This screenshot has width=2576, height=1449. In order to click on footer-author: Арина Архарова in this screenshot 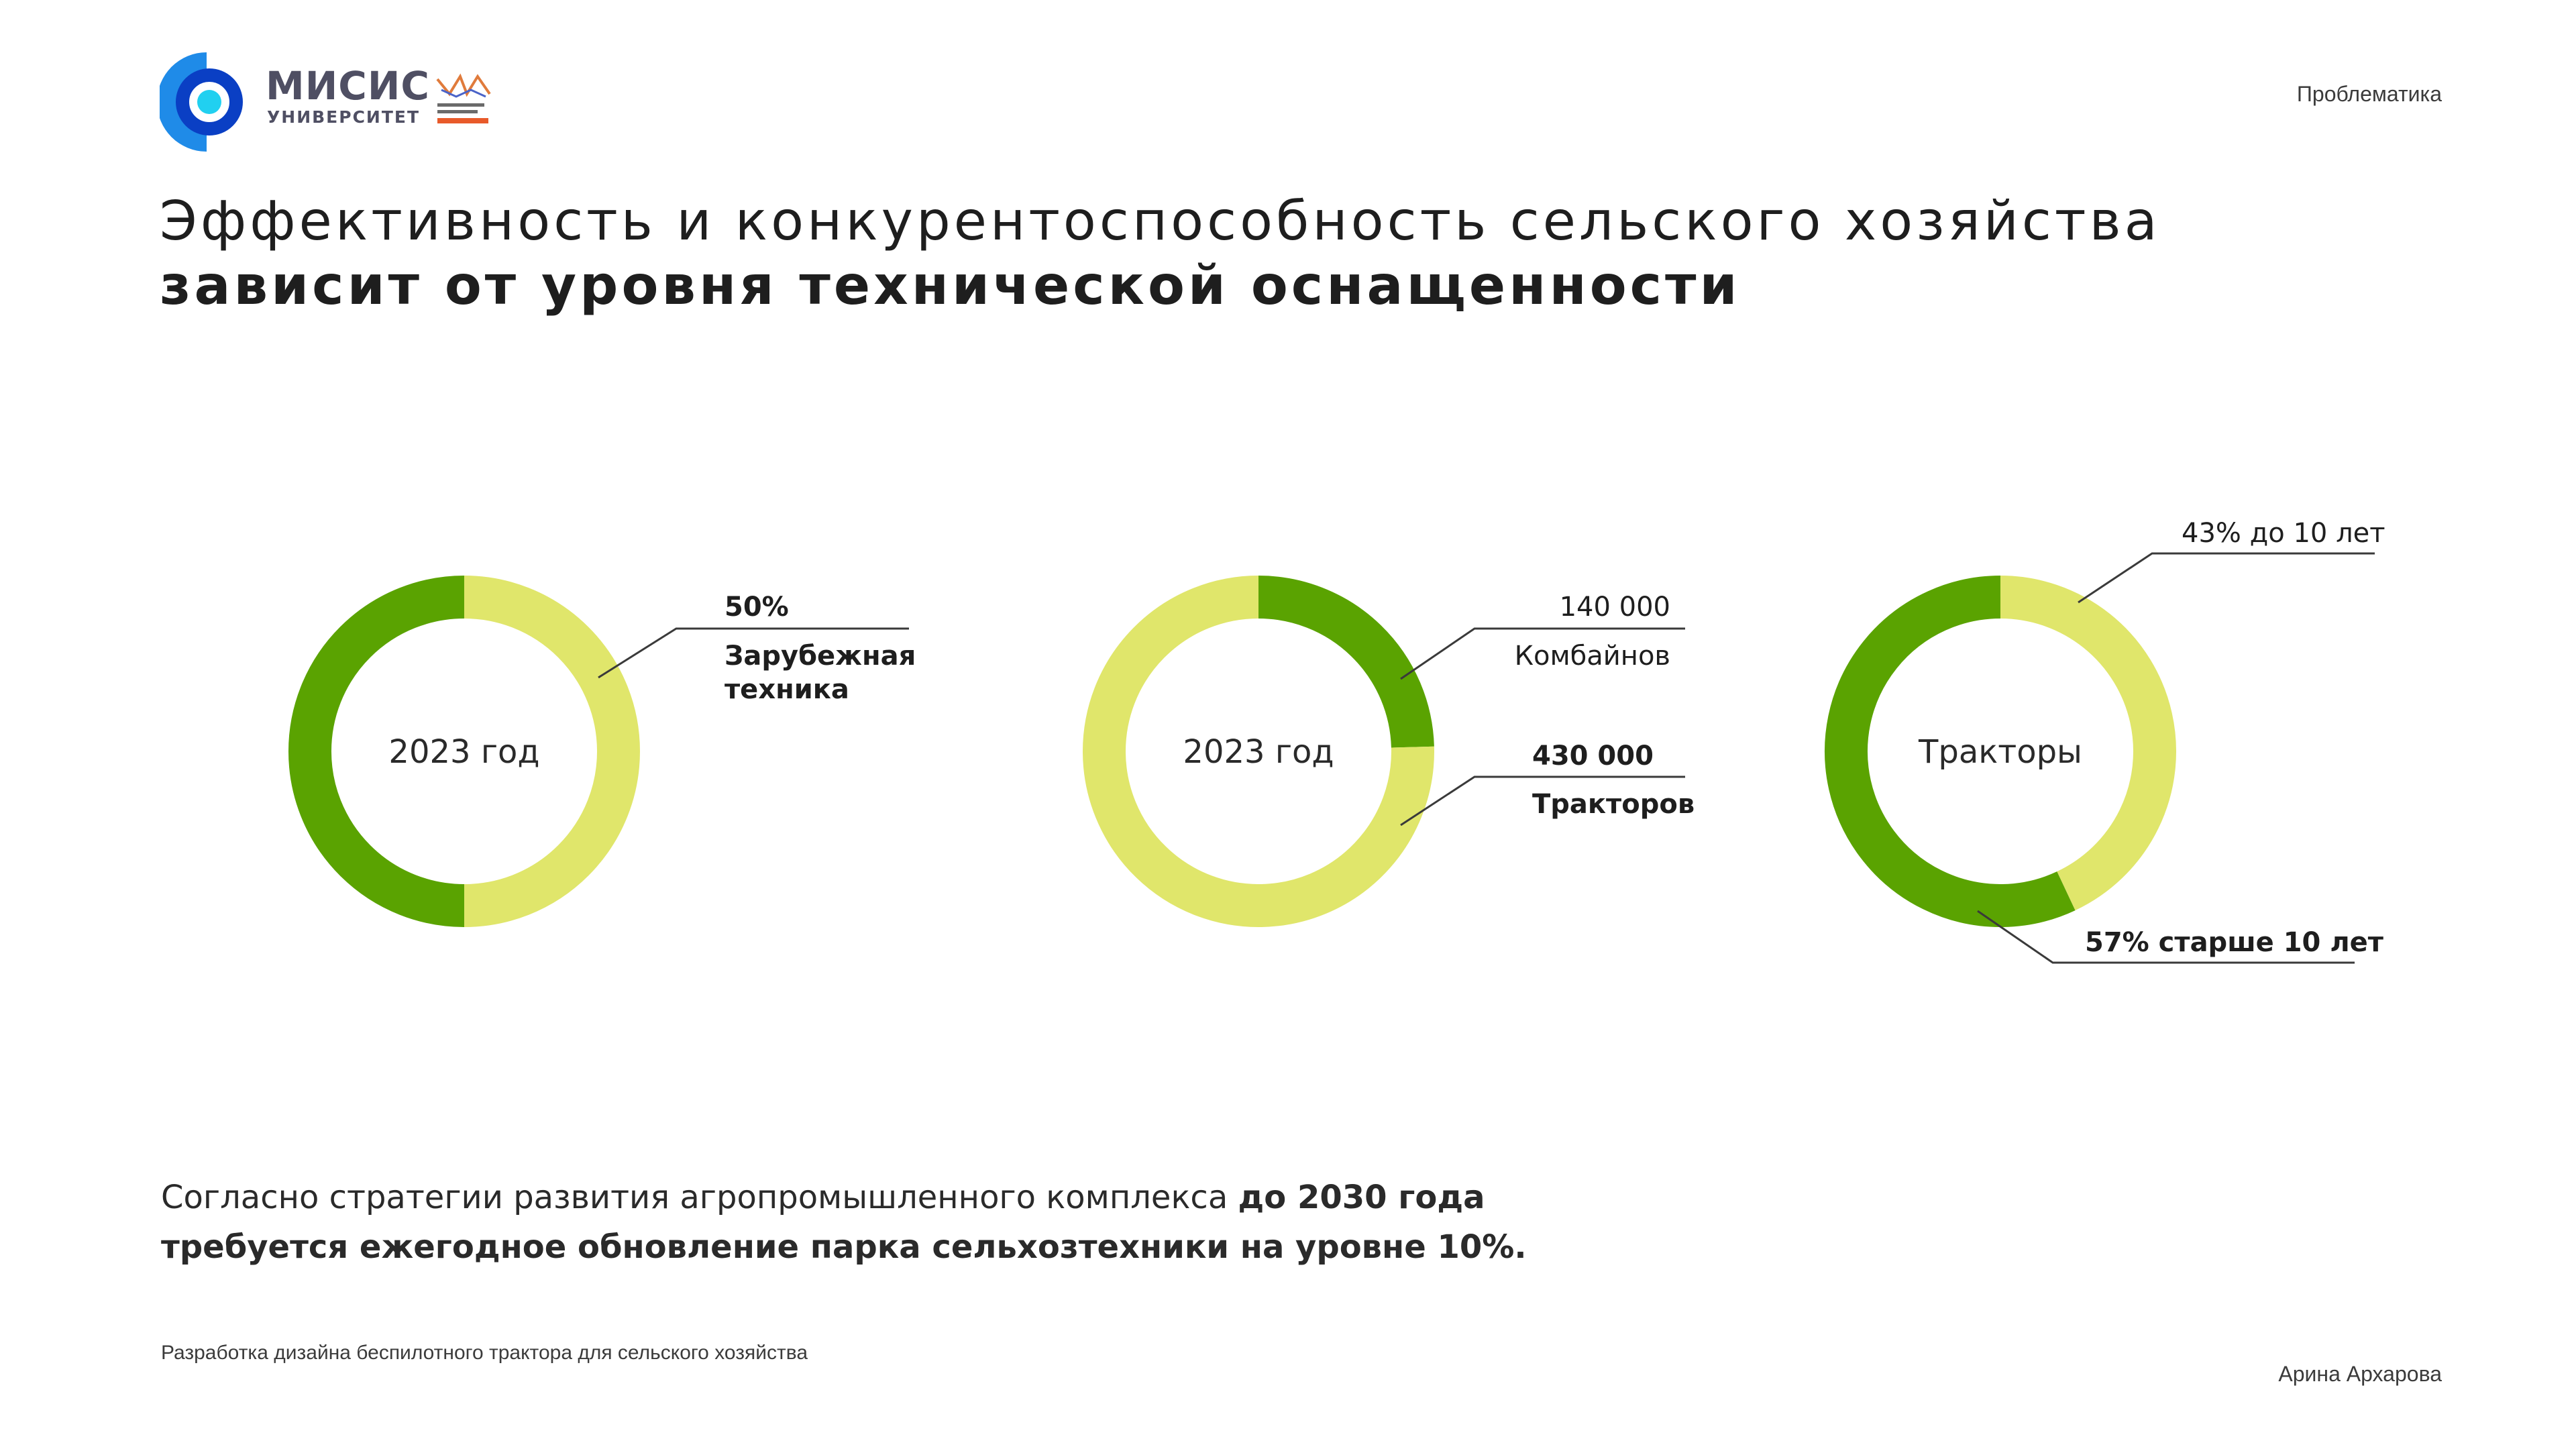, I will do `click(2360, 1374)`.